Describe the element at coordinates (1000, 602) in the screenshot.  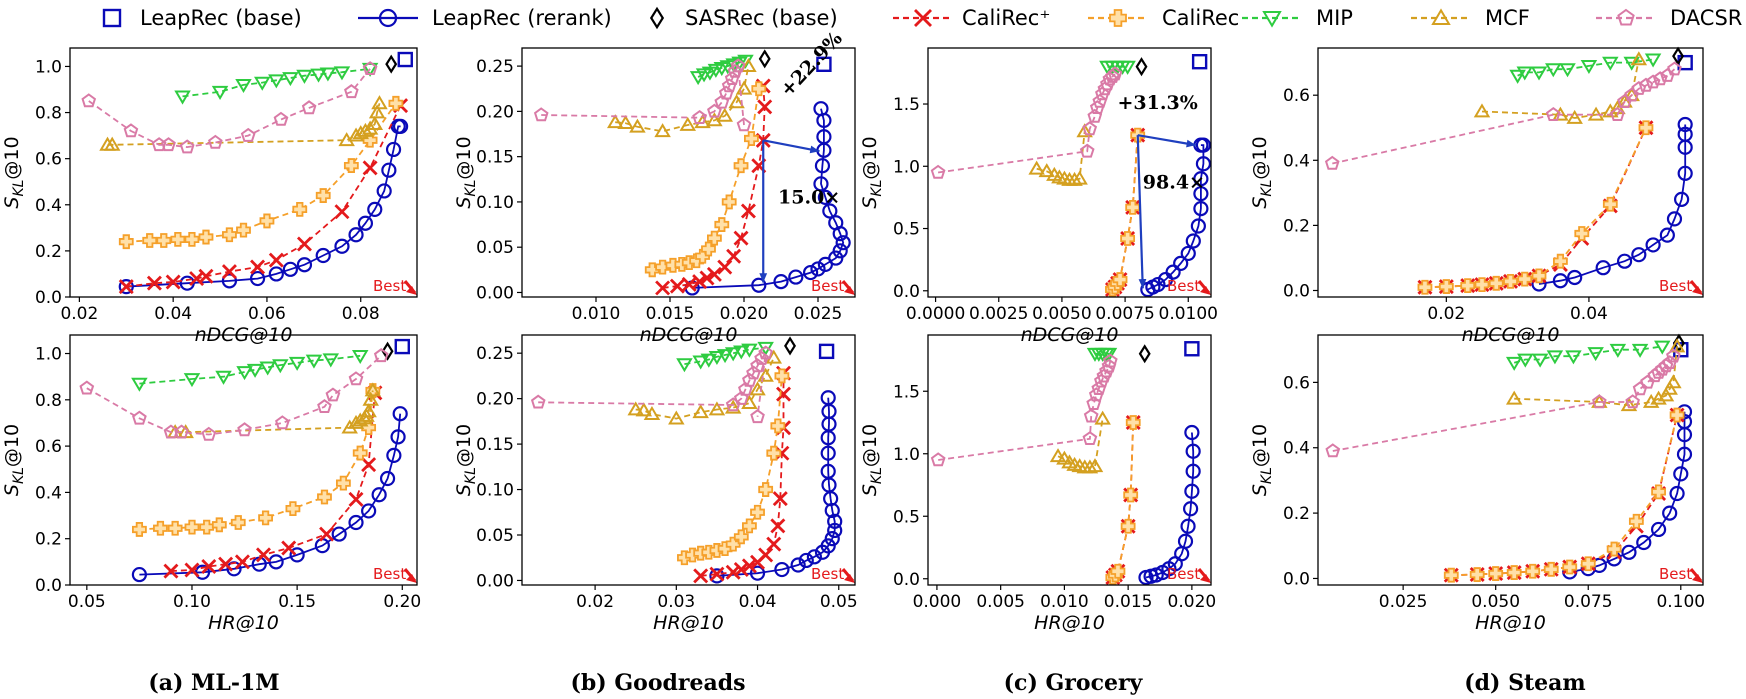
I see `x-tick-label: 0.005` at that location.